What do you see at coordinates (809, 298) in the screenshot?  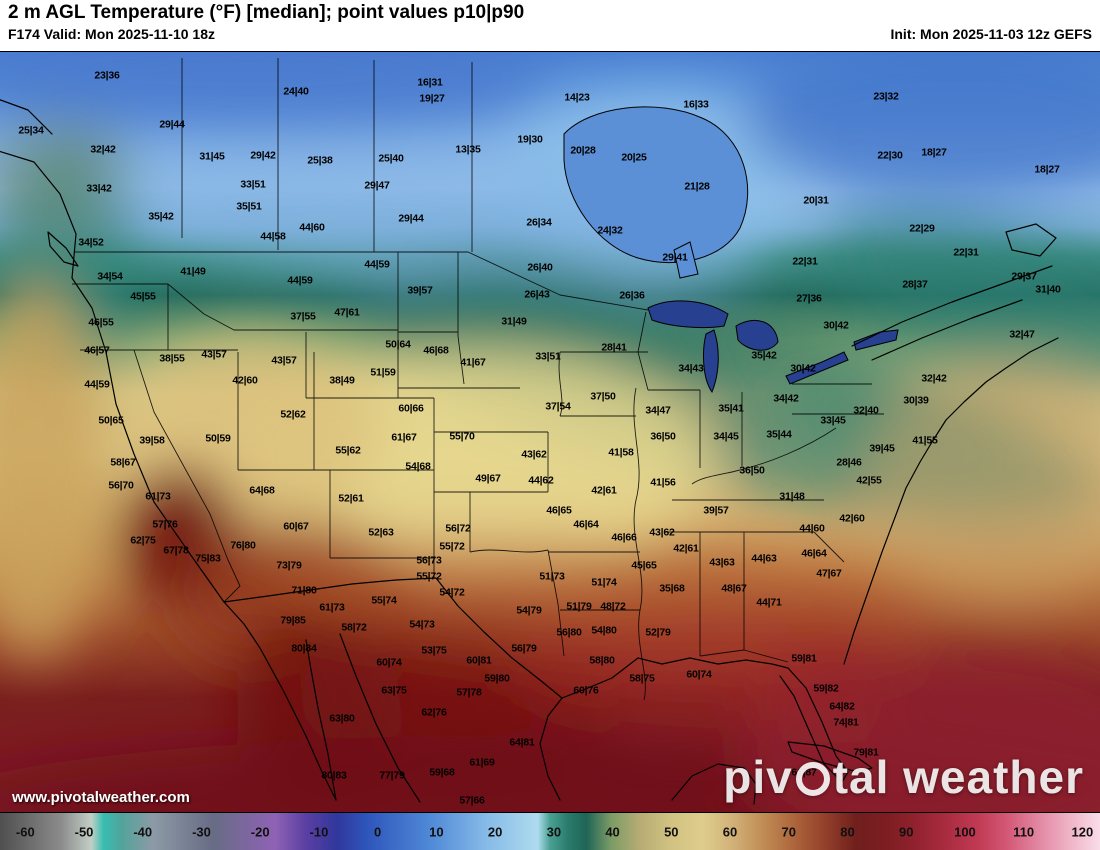 I see `point-value-label: 27|36` at bounding box center [809, 298].